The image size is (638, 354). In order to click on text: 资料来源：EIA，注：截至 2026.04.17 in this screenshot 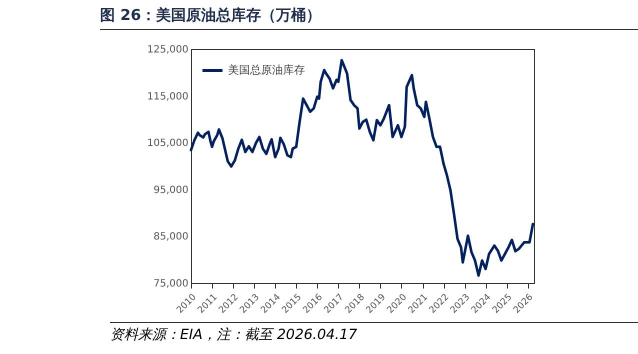, I will do `click(374, 333)`.